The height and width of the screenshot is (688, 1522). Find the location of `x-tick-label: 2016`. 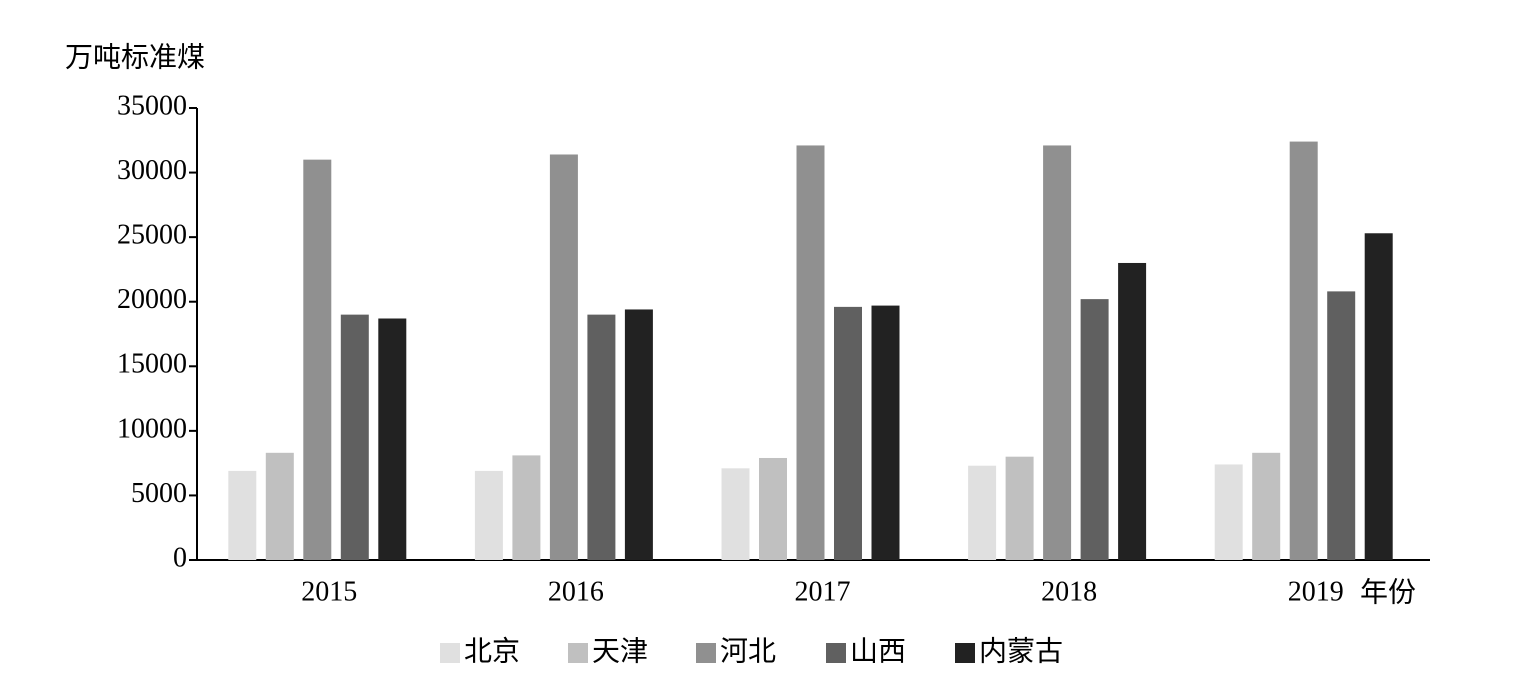

x-tick-label: 2016 is located at coordinates (576, 591).